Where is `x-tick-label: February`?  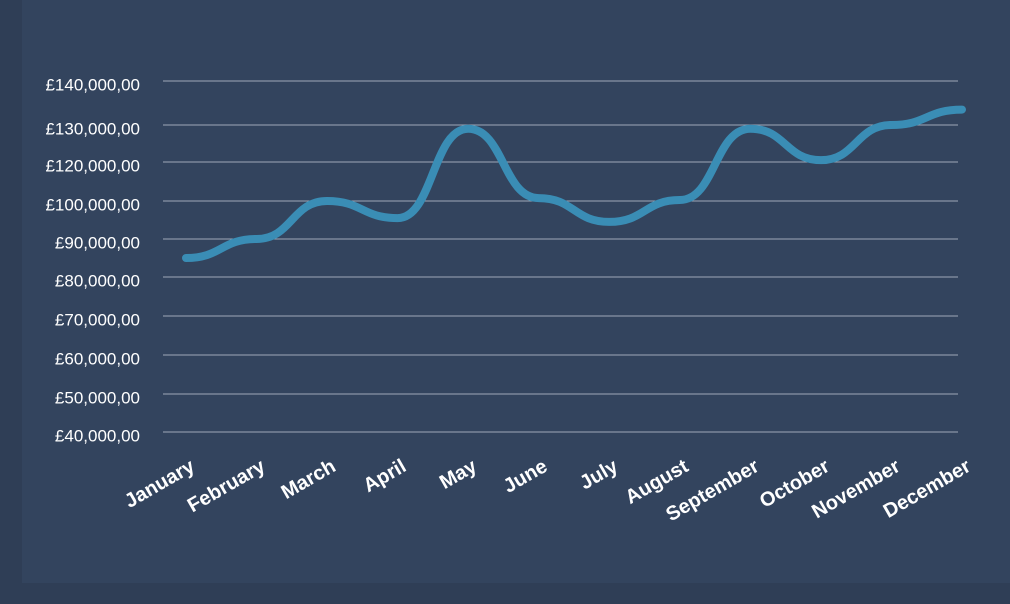 x-tick-label: February is located at coordinates (227, 486).